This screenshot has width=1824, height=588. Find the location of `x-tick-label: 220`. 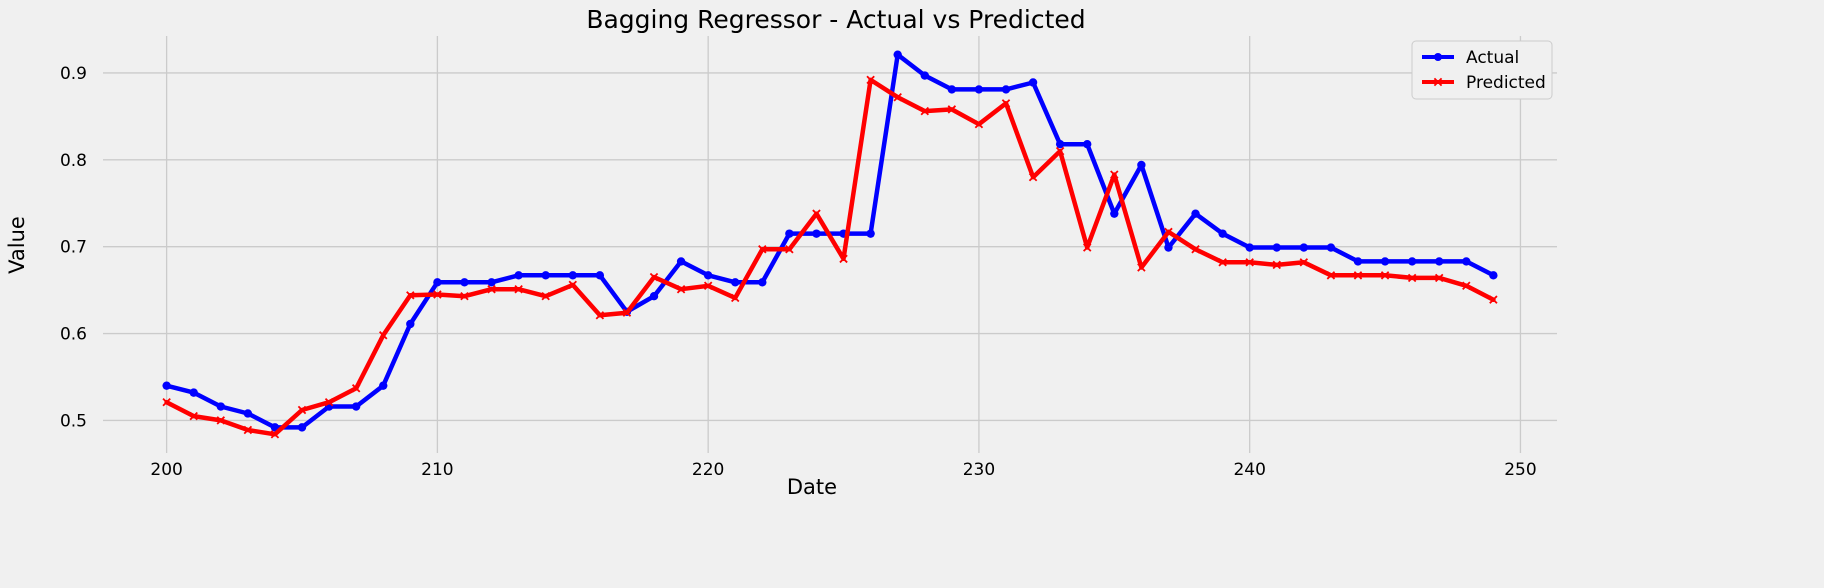

x-tick-label: 220 is located at coordinates (708, 470).